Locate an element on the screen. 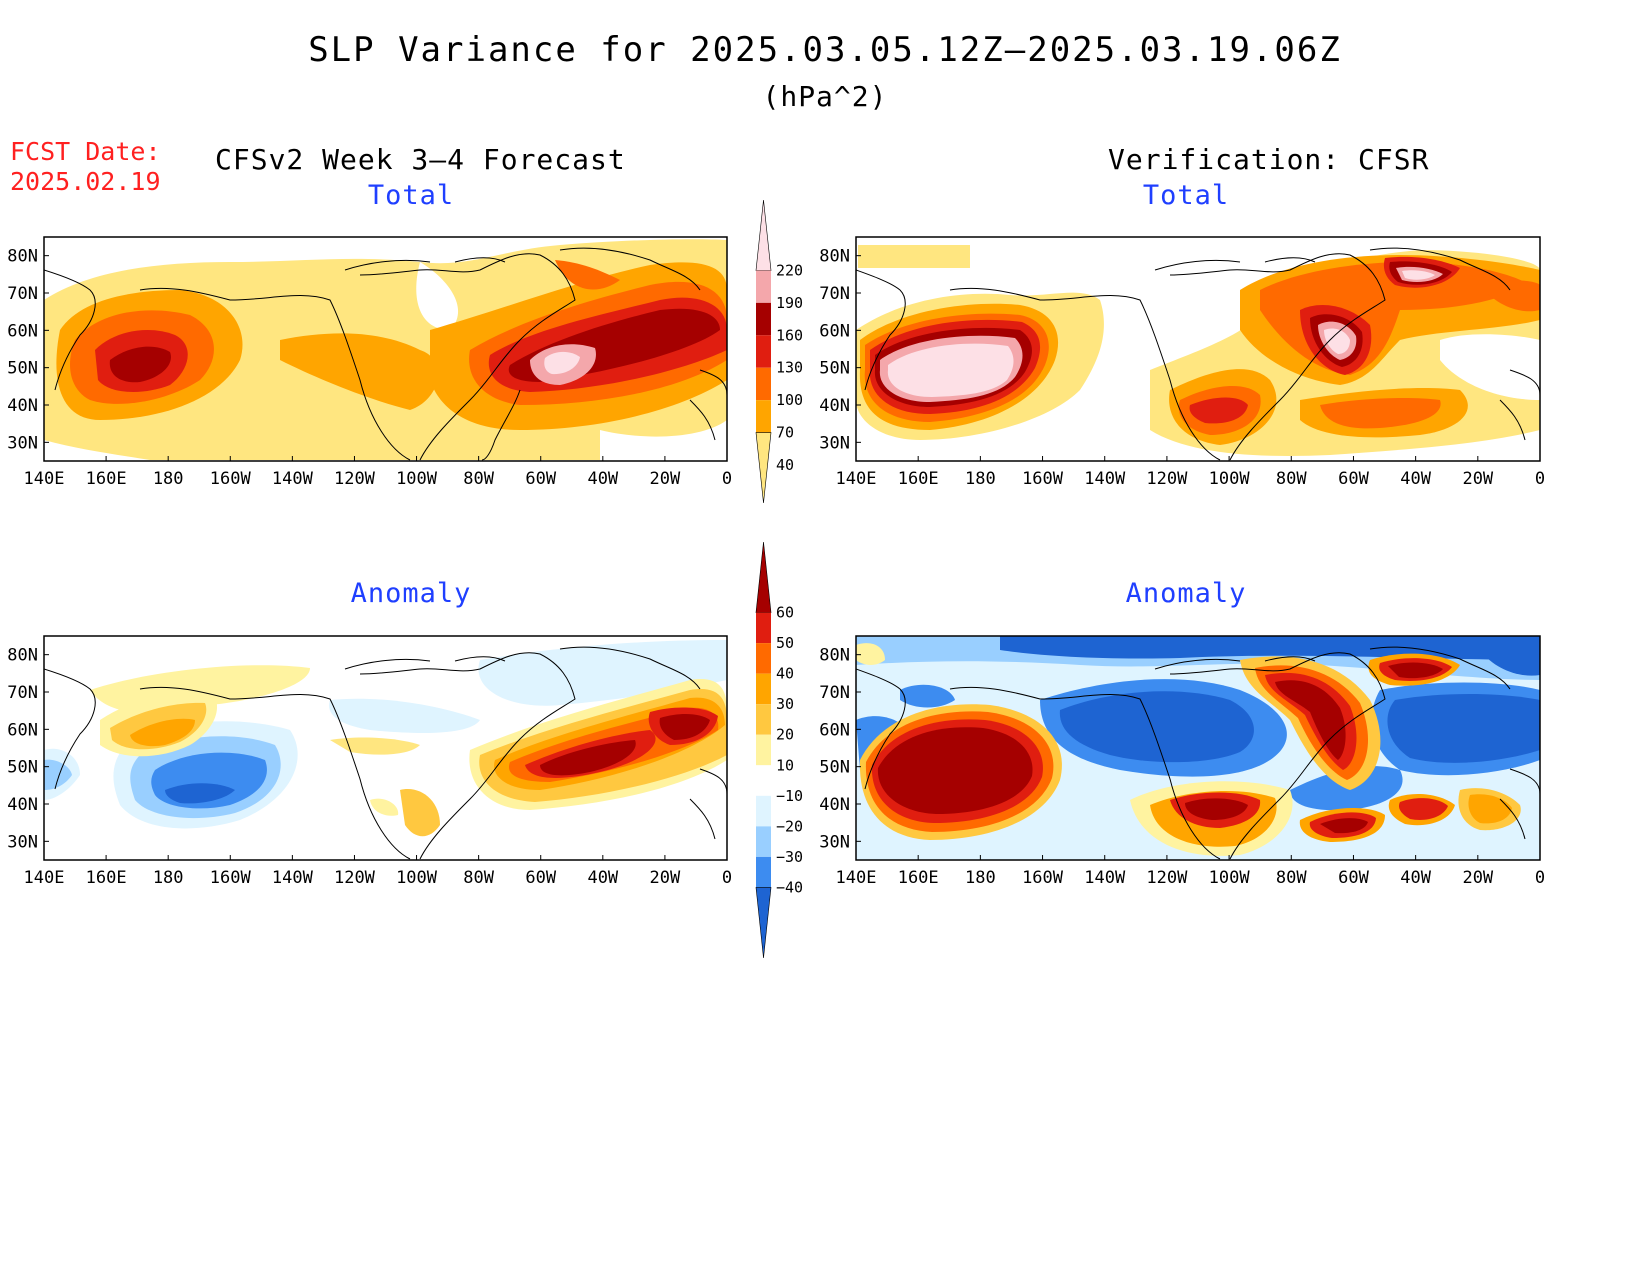  fcst-date-block: FCST Date: 2025.02.19 is located at coordinates (85, 167).